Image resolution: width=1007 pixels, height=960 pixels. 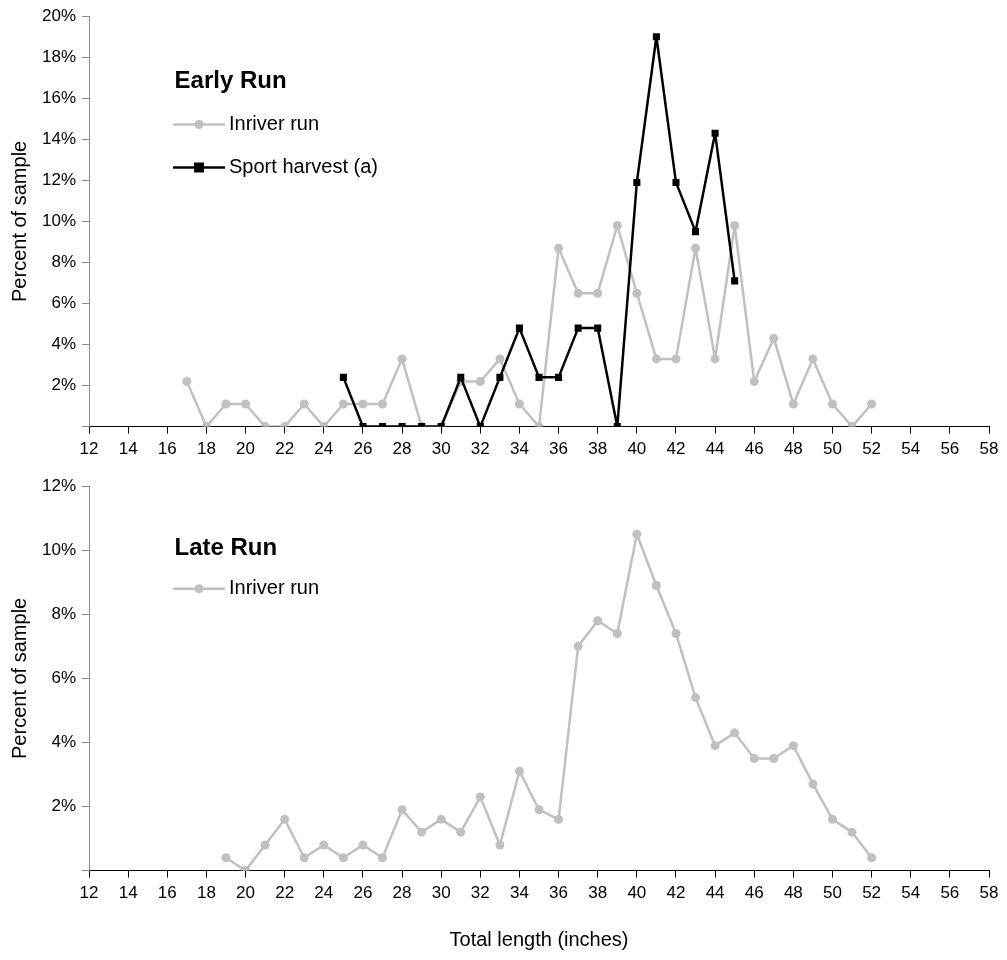 I want to click on y-tick-label: 20%, so click(x=59, y=15).